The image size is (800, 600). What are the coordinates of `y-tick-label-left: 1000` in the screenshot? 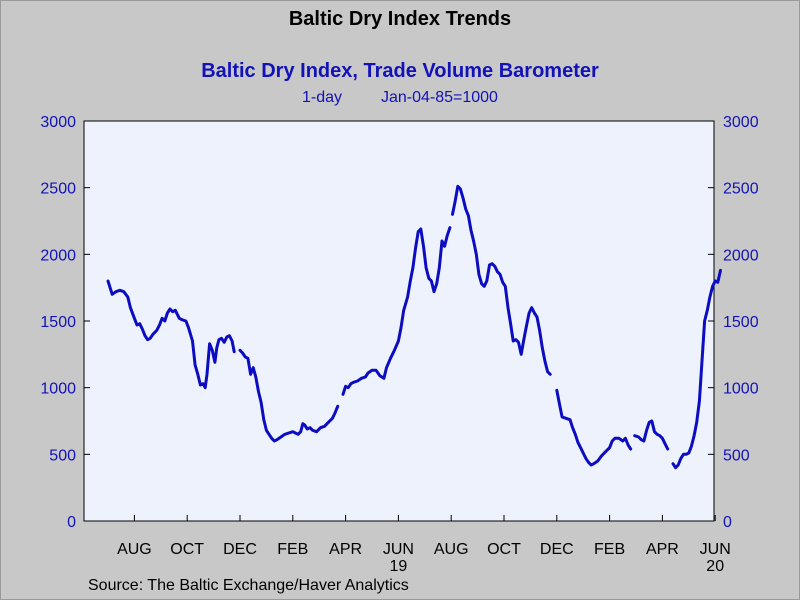 It's located at (58, 389).